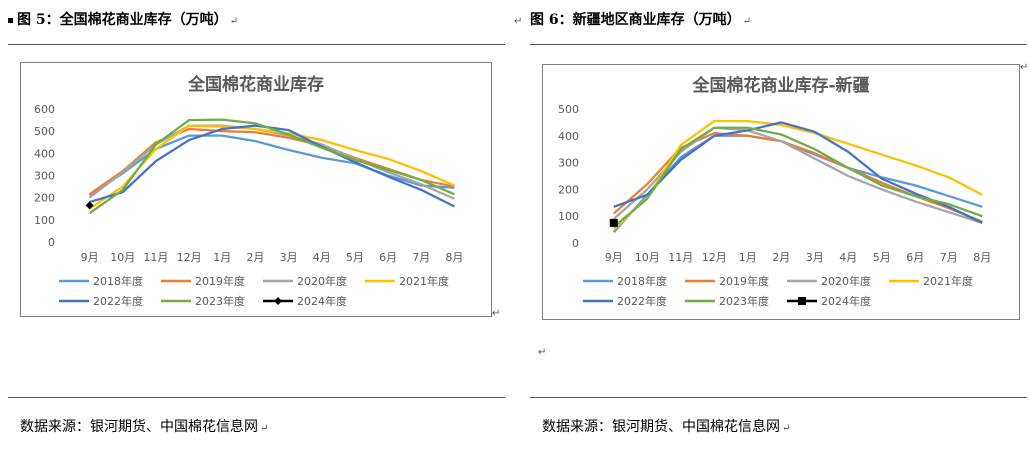 The image size is (1030, 450). Describe the element at coordinates (10, 20) in the screenshot. I see `bullet-icon` at that location.